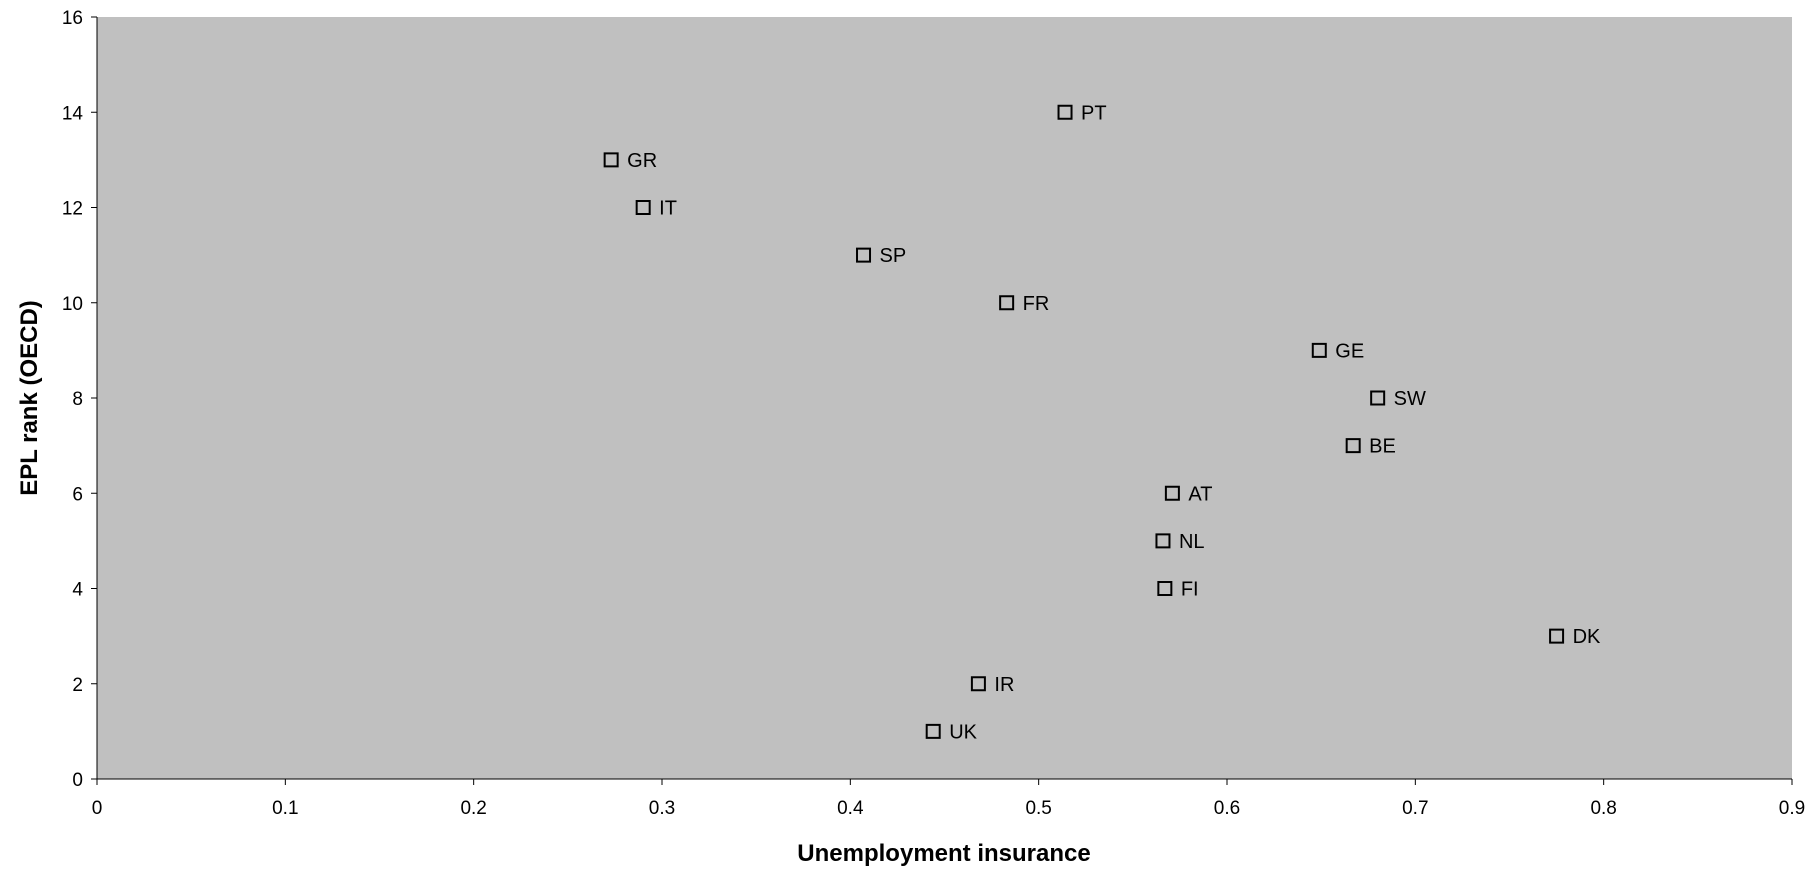  Describe the element at coordinates (642, 161) in the screenshot. I see `point-label: GR` at that location.